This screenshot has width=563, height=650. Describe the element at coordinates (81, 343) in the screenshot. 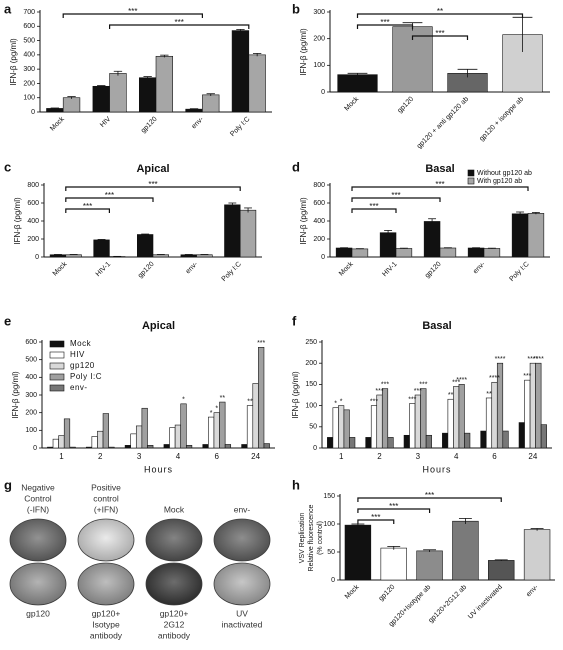

I see `legend-label: Mock` at that location.